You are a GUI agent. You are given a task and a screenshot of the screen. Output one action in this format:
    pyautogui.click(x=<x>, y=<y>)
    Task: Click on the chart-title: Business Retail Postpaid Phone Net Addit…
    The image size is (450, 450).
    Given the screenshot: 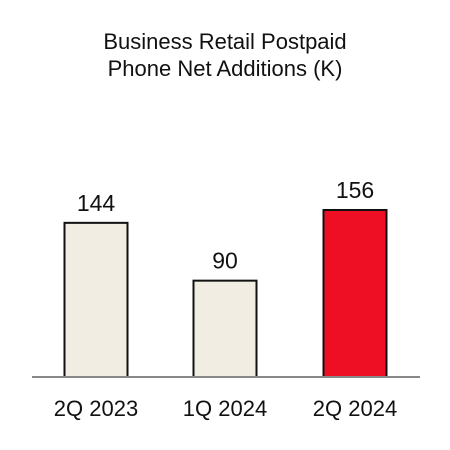 What is the action you would take?
    pyautogui.click(x=225, y=55)
    